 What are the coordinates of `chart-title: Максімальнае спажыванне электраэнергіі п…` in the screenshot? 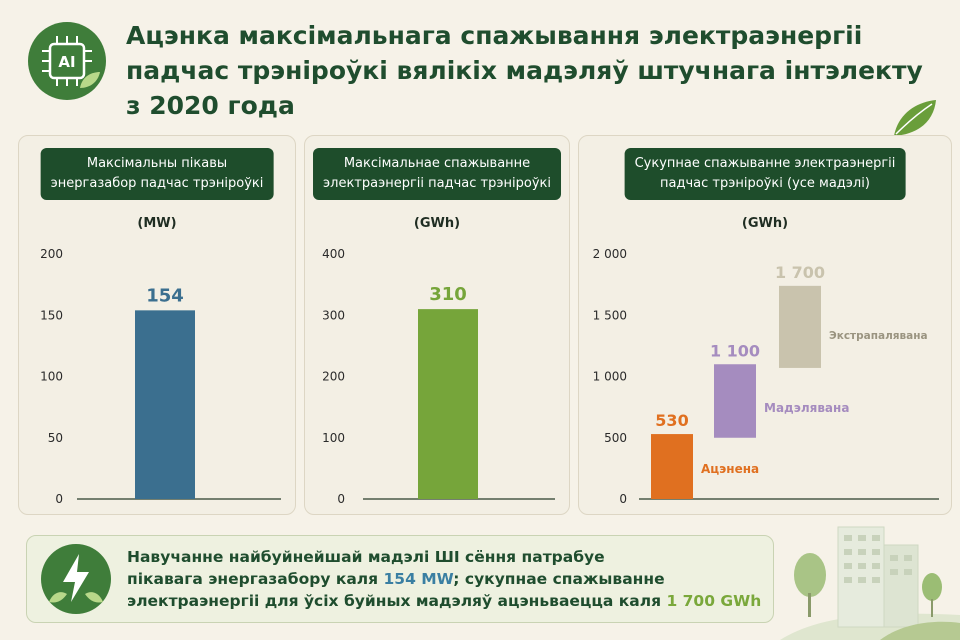 It's located at (437, 174).